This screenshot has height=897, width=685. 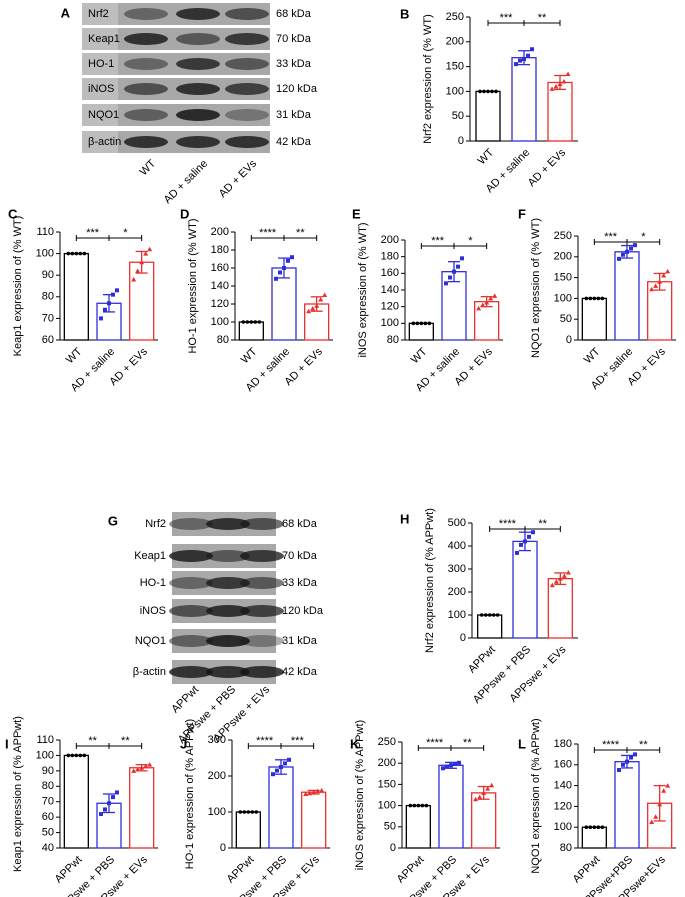 What do you see at coordinates (149, 672) in the screenshot?
I see `protein-label: β-actin` at bounding box center [149, 672].